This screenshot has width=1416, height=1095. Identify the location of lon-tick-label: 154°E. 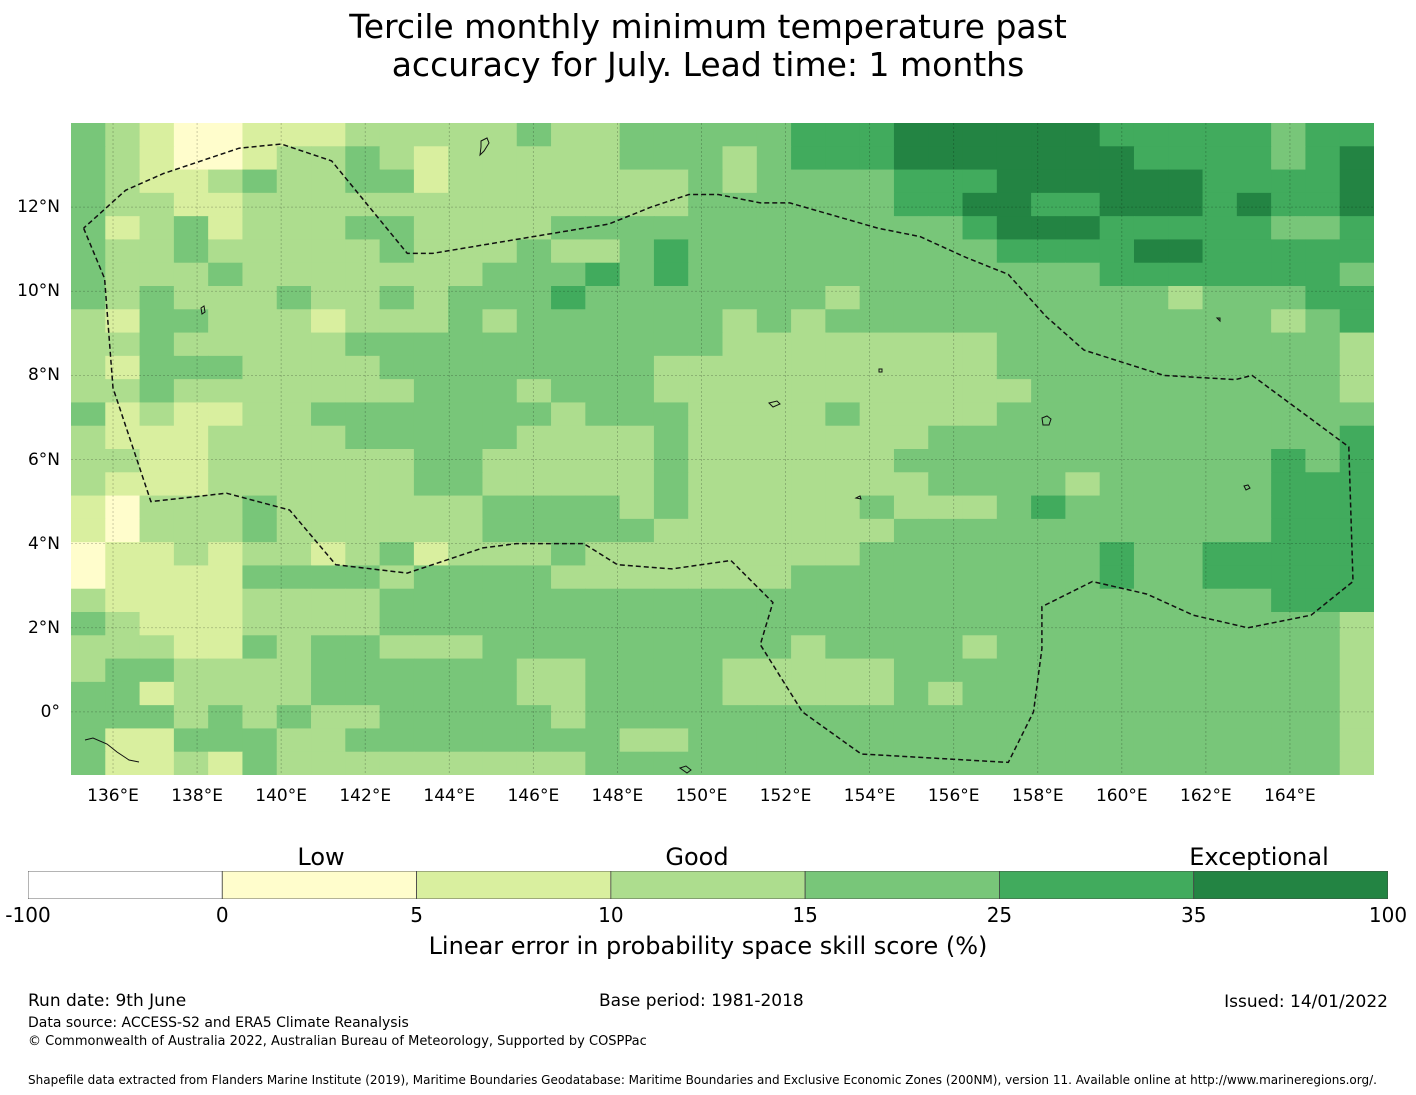
(869, 796).